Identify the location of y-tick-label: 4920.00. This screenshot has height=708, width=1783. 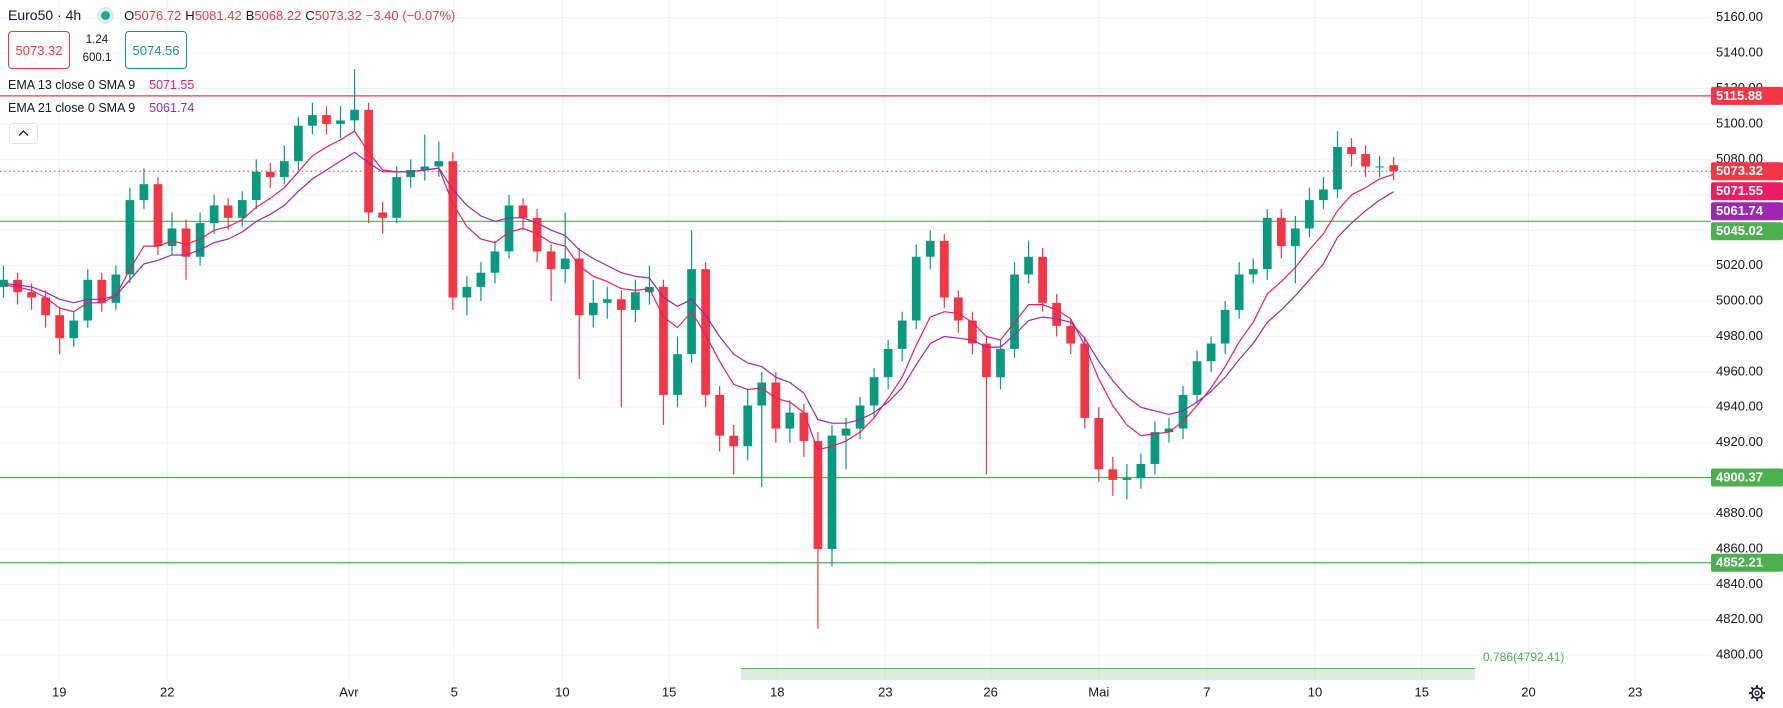
(1739, 441).